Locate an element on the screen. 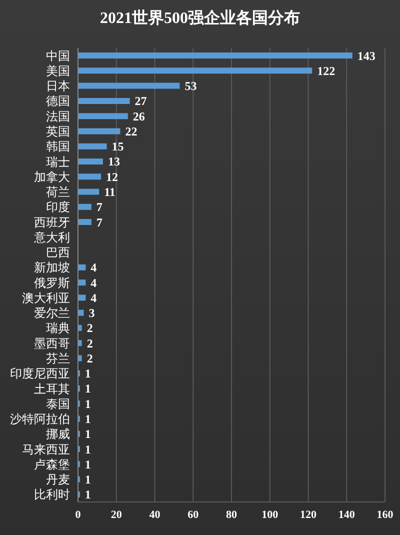  y-tick-label: 新加坡 is located at coordinates (52, 267).